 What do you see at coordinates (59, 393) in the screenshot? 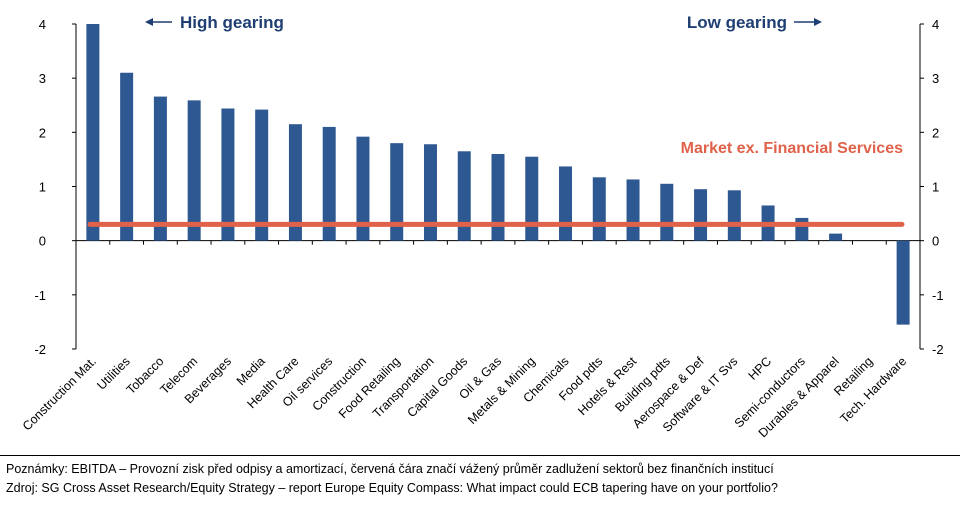
I see `category-label: Construction Mat.` at bounding box center [59, 393].